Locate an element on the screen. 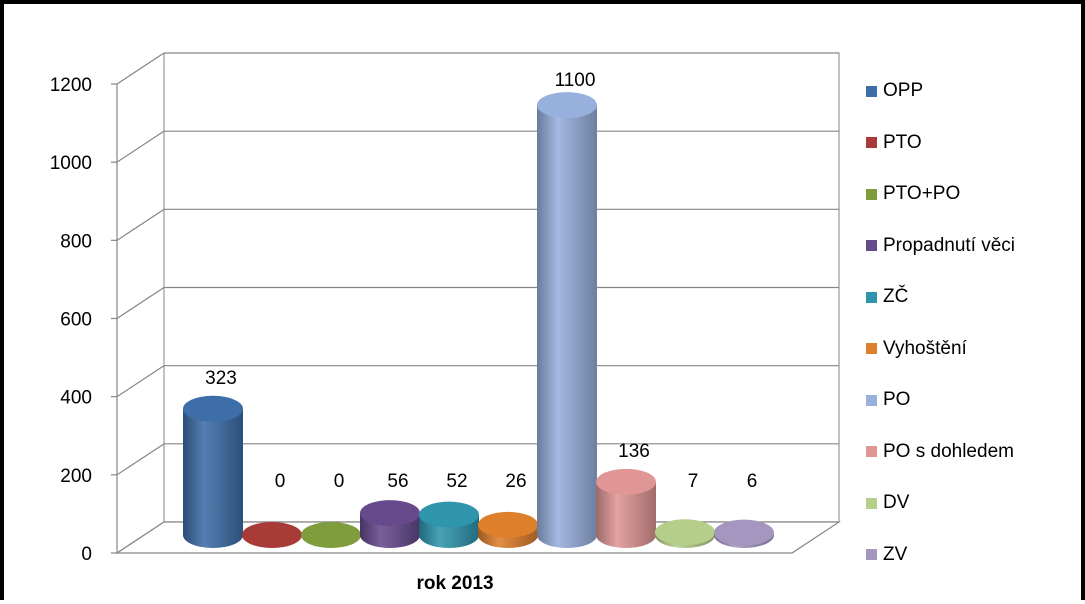  data-label-propadnuti-veci: 56 is located at coordinates (397, 481).